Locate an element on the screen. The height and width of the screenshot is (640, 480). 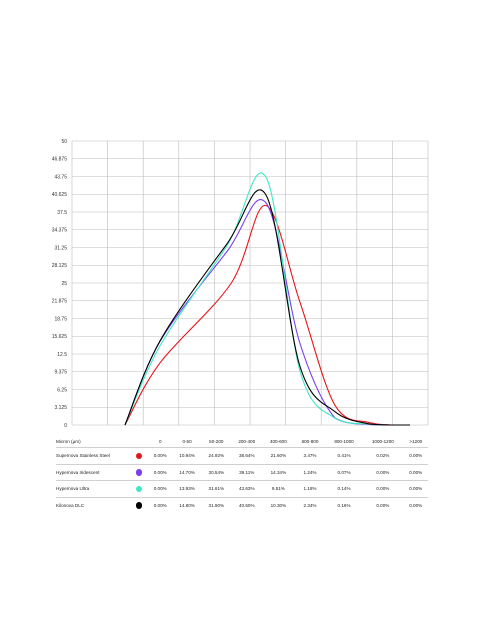
value-cell: 9.51% is located at coordinates (278, 488).